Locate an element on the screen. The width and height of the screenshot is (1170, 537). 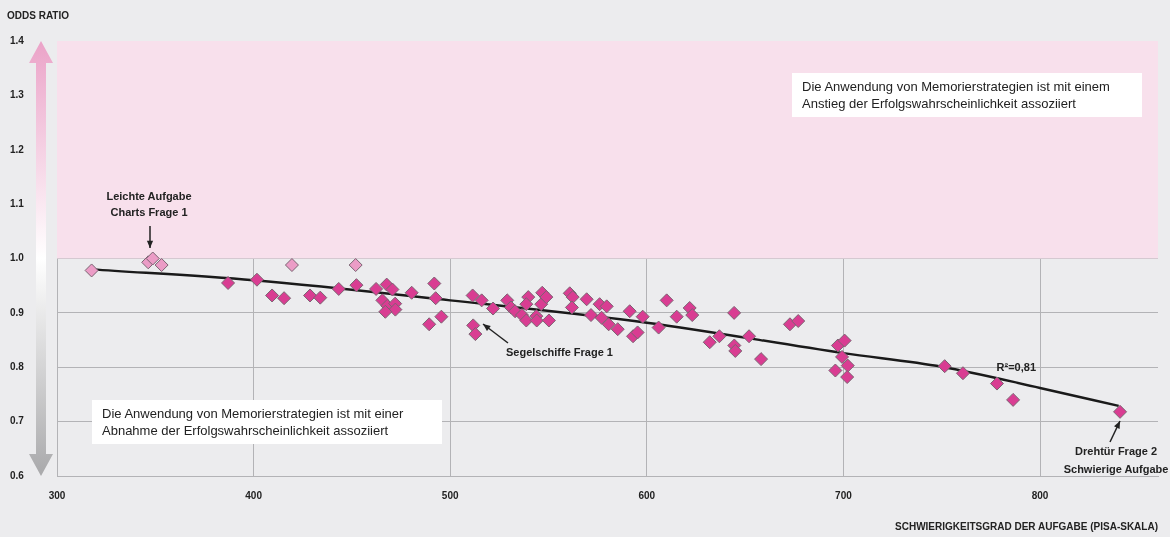
y-tick-label: 0.9 is located at coordinates (17, 312).